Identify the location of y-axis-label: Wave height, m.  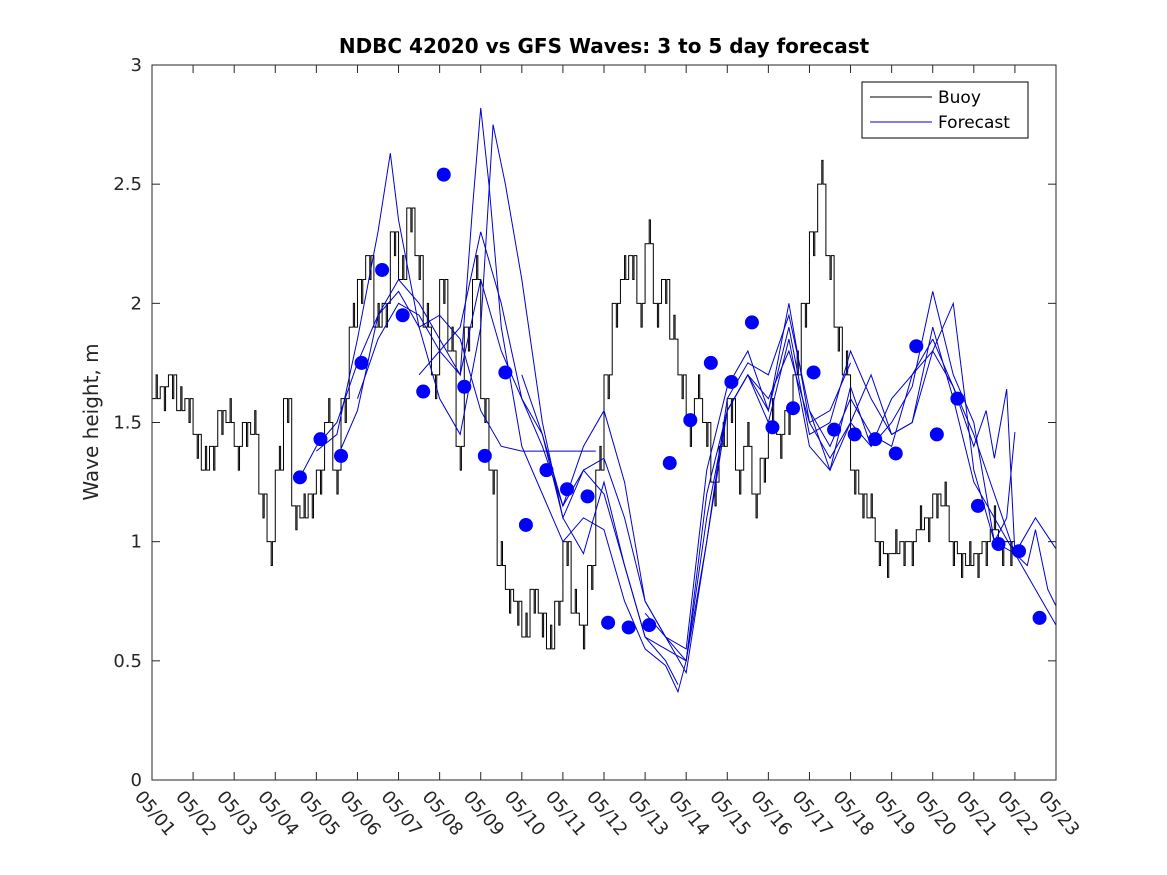
(91, 421).